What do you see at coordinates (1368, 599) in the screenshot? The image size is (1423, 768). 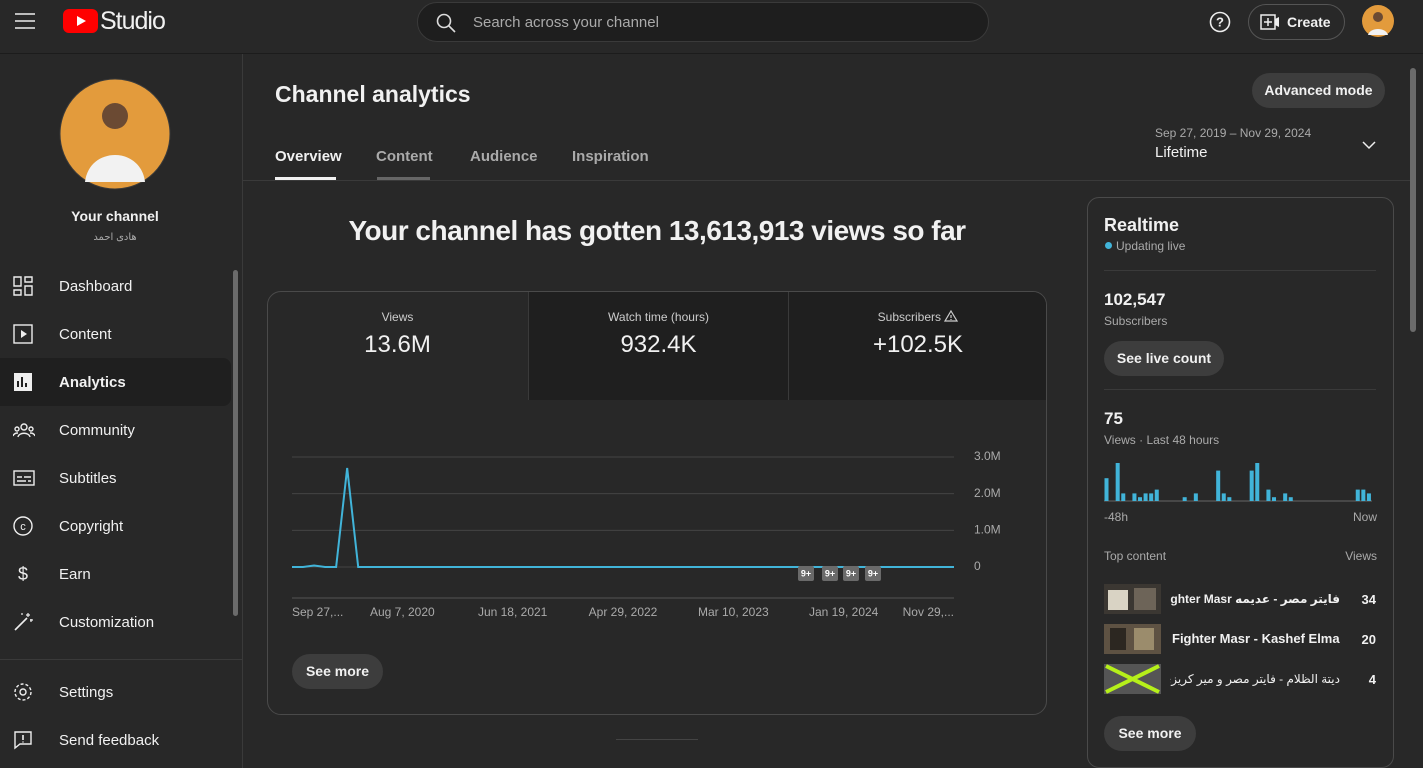 I see `top-content-views: 34` at bounding box center [1368, 599].